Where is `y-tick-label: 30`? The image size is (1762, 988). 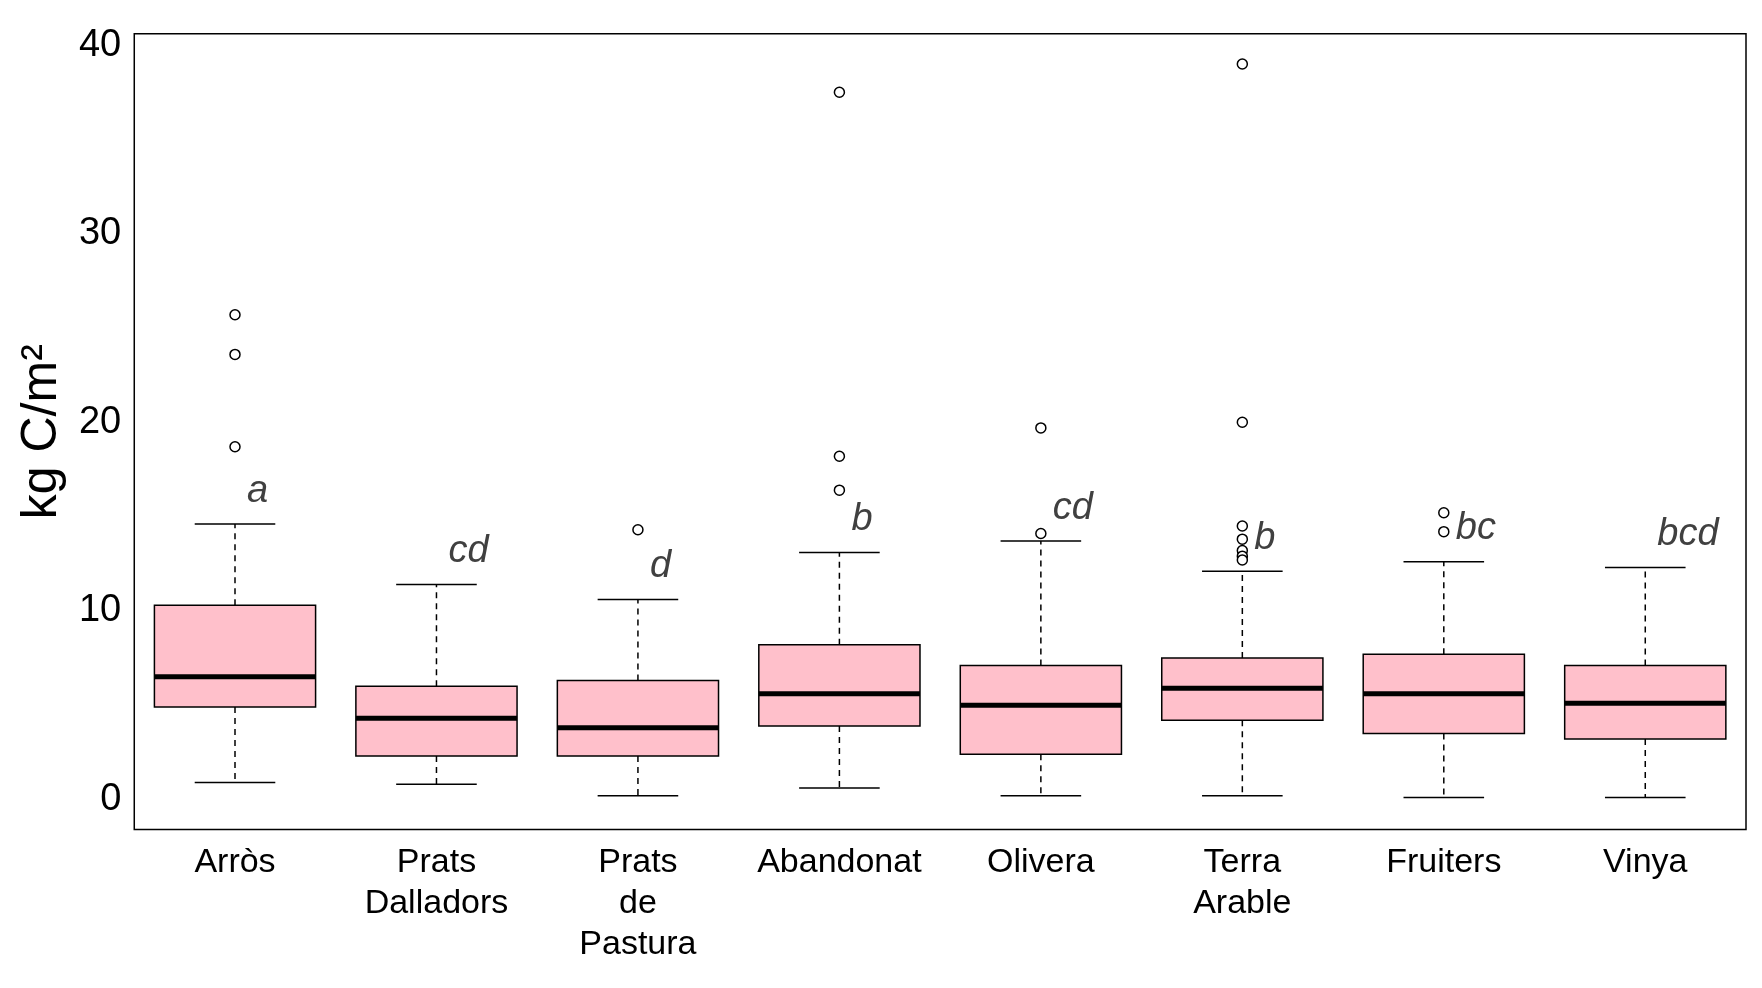
y-tick-label: 30 is located at coordinates (100, 231).